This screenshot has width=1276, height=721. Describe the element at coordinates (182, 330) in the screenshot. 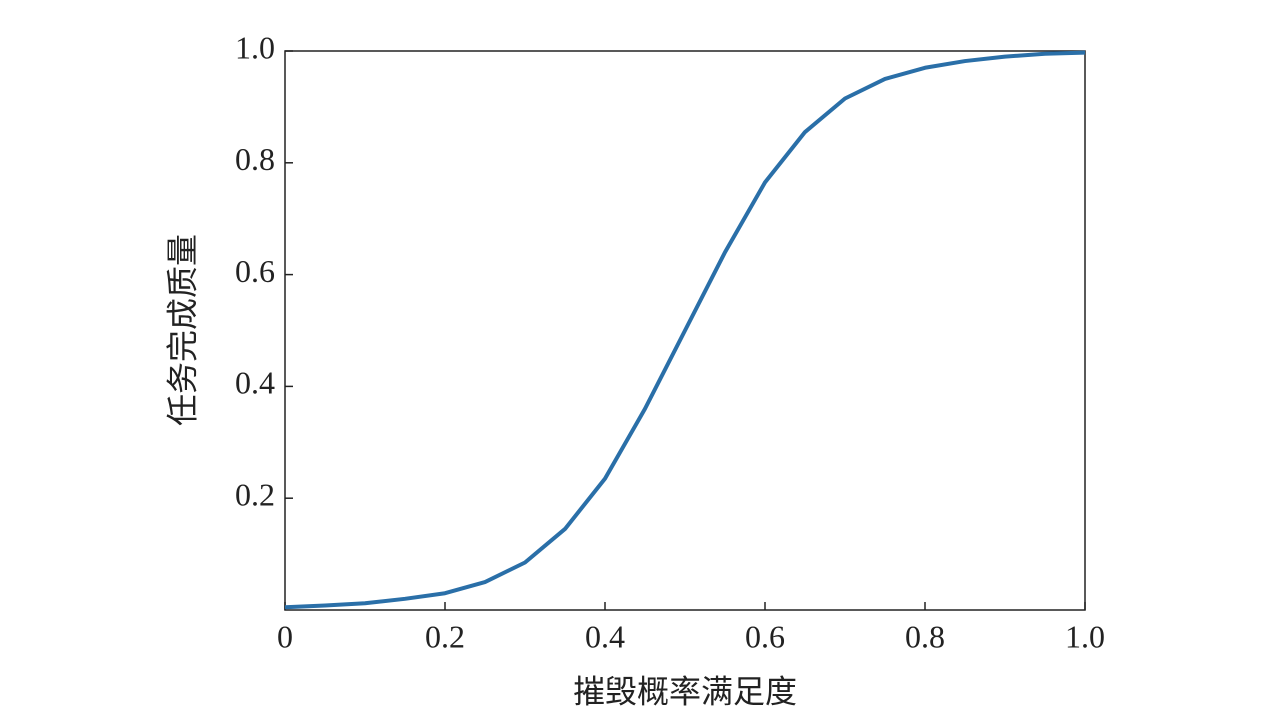

I see `y-axis-label: 任务完成质量` at that location.